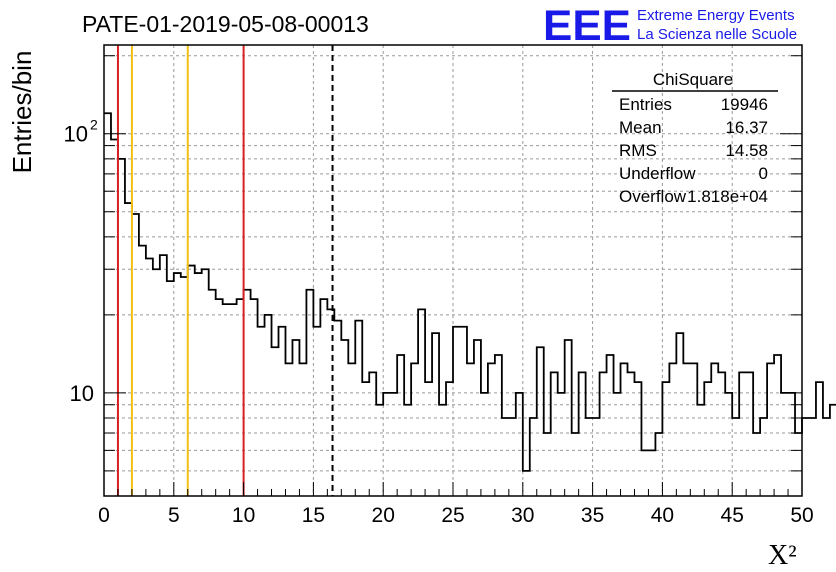  What do you see at coordinates (653, 196) in the screenshot?
I see `stats-label-overflow: Overflow` at bounding box center [653, 196].